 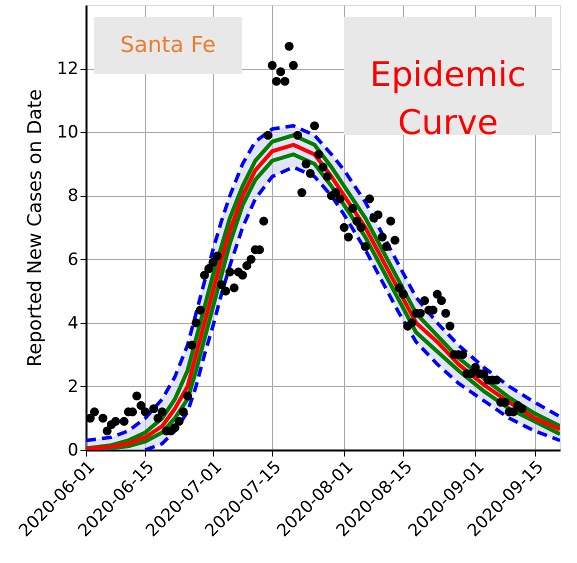 I want to click on y-tick-label: 8, so click(x=73, y=196).